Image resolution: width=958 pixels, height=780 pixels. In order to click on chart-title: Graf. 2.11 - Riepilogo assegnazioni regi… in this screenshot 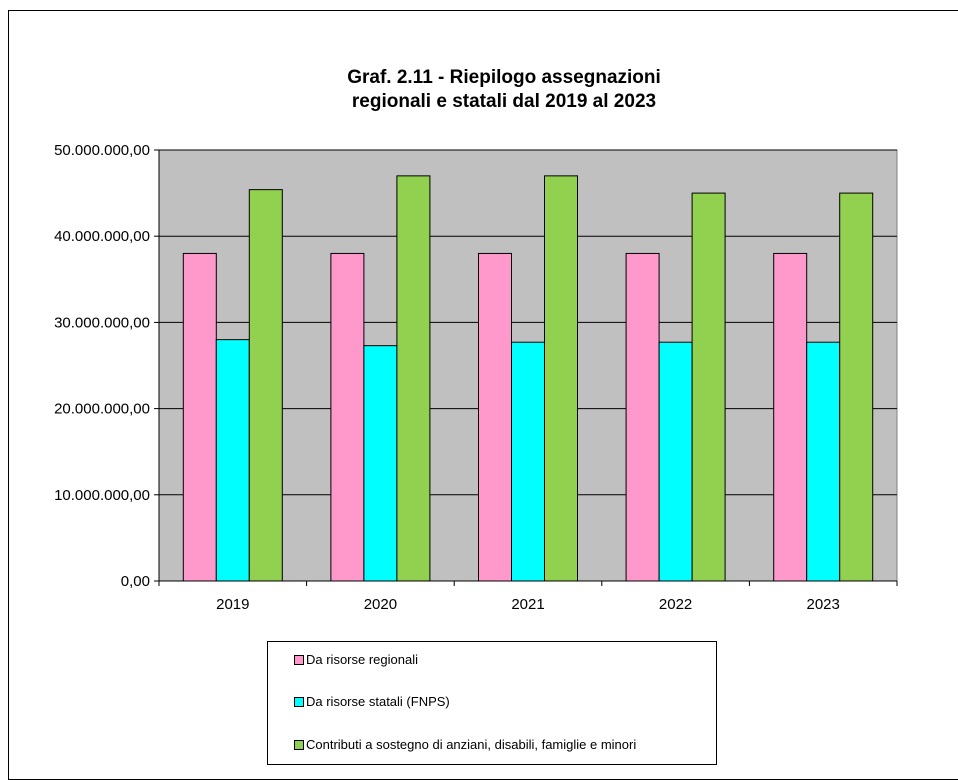, I will do `click(504, 89)`.